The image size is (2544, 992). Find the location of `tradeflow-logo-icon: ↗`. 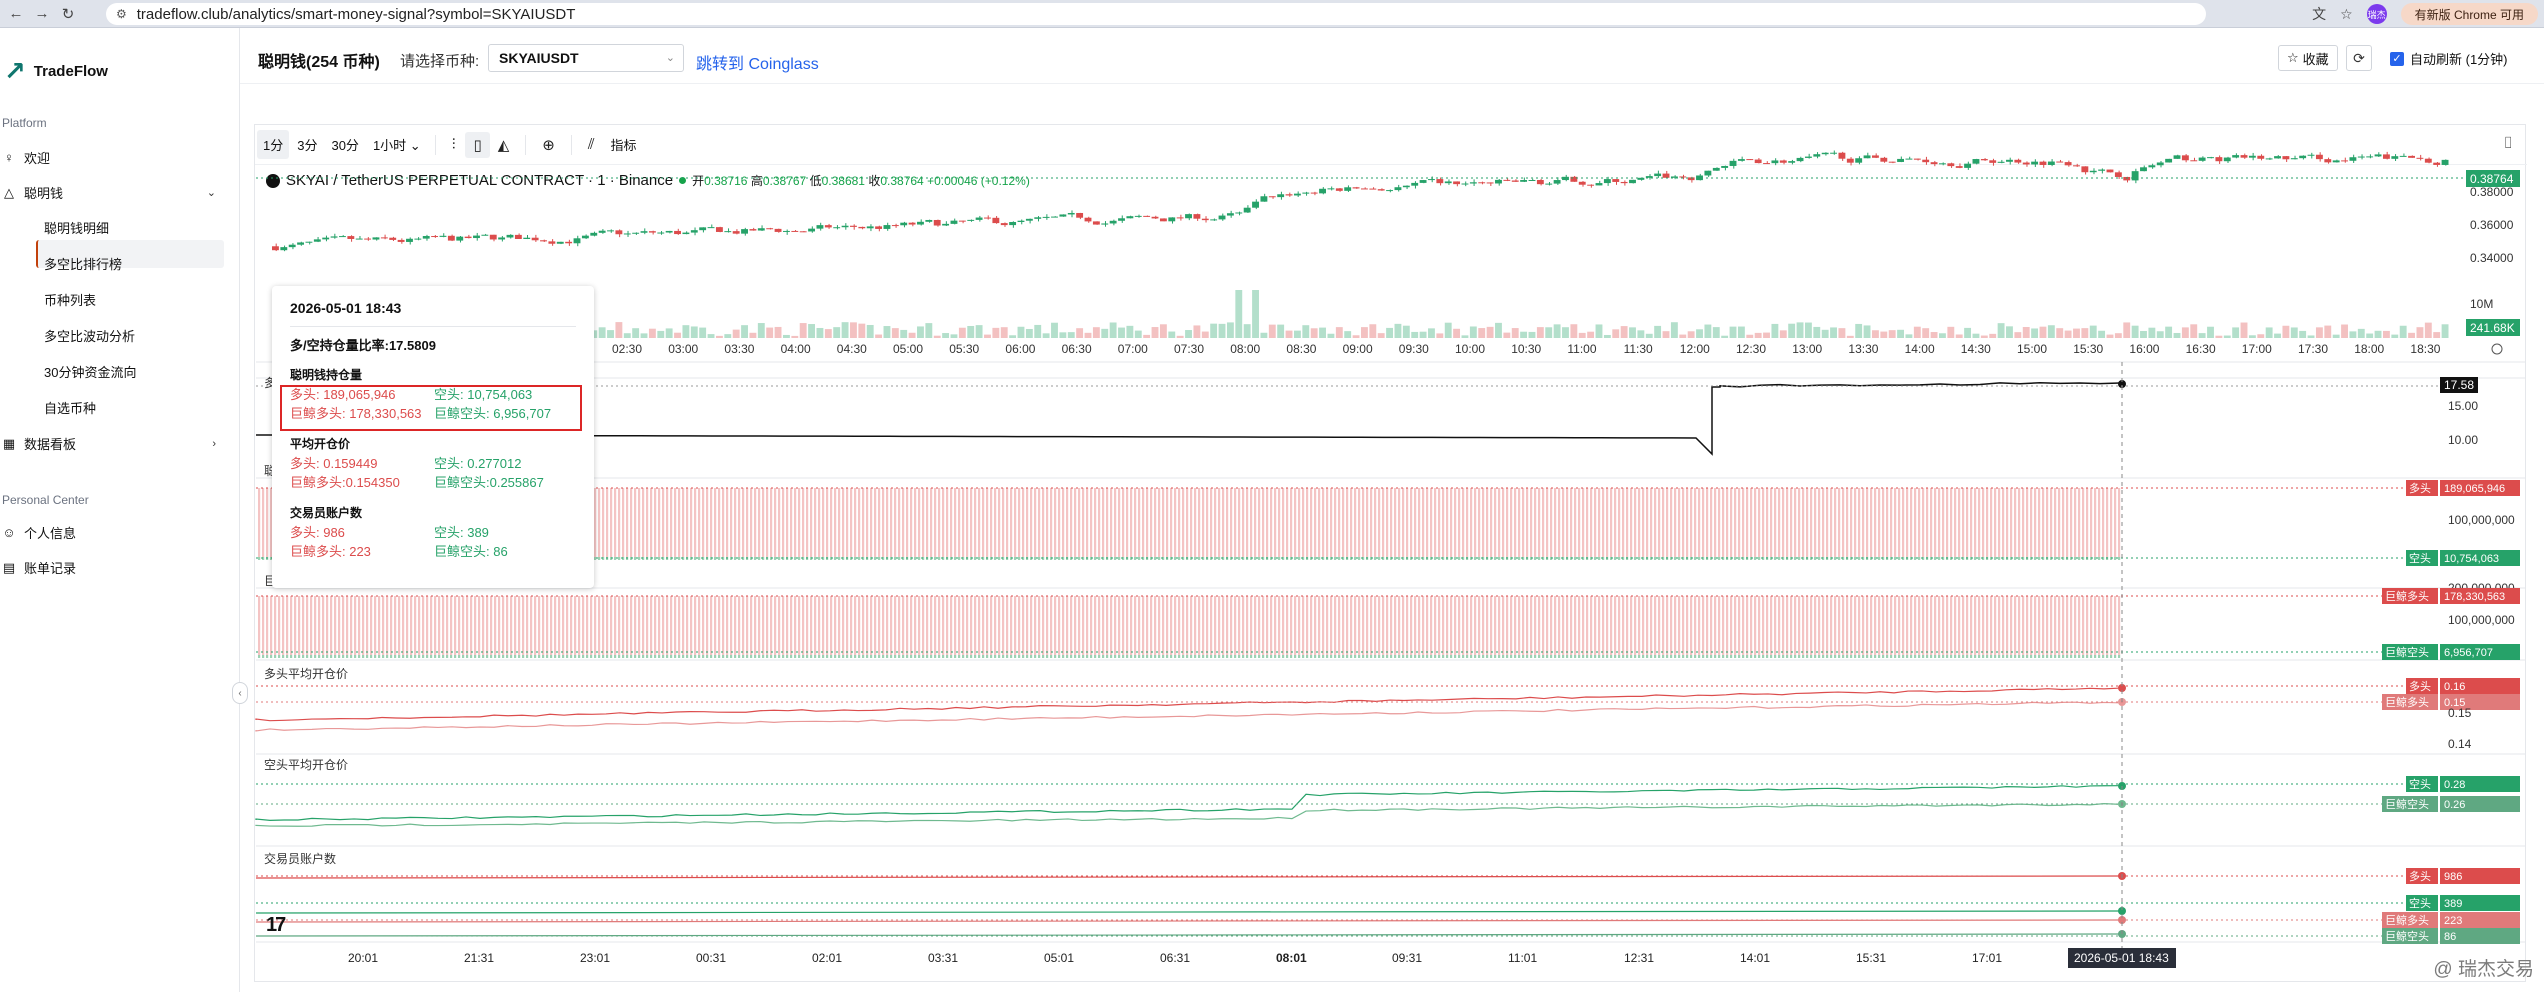

tradeflow-logo-icon: ↗ is located at coordinates (15, 71).